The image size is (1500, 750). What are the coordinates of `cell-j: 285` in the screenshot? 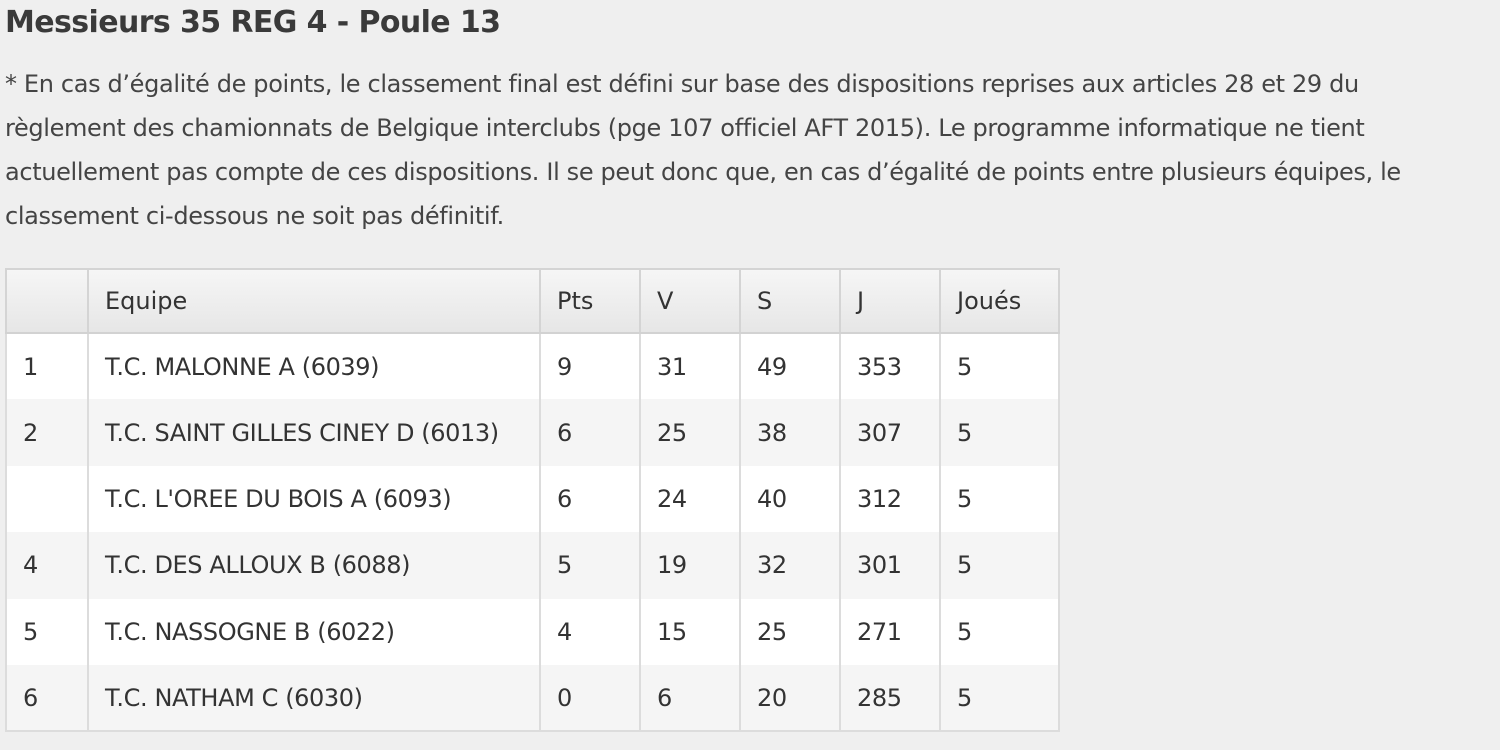 It's located at (889, 698).